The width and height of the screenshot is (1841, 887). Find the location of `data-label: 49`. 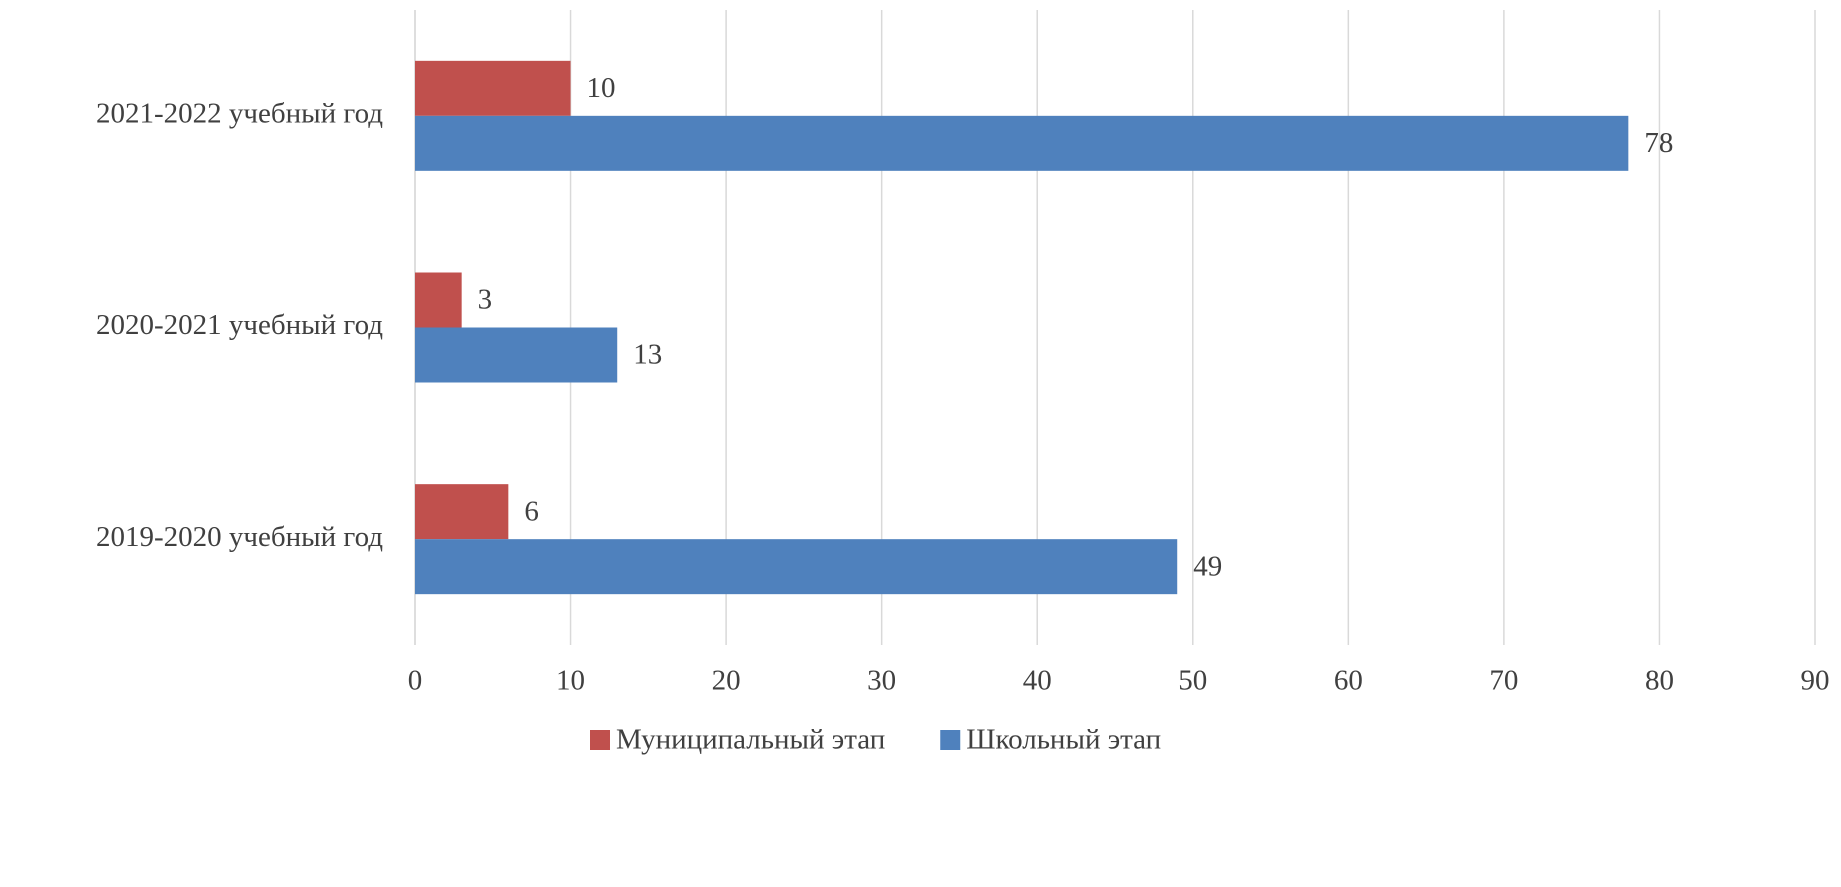

data-label: 49 is located at coordinates (1207, 566).